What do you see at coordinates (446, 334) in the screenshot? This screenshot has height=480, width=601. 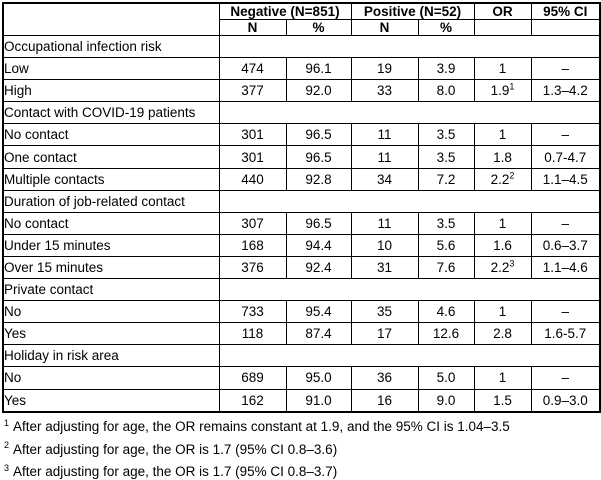 I see `cell-positive-pct: 12.6` at bounding box center [446, 334].